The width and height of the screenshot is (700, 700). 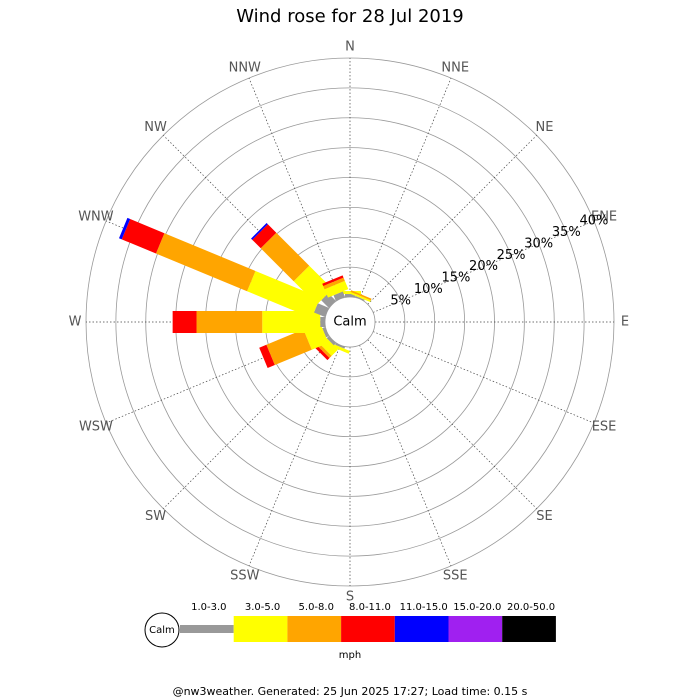 I want to click on direction-label: NNE, so click(x=455, y=67).